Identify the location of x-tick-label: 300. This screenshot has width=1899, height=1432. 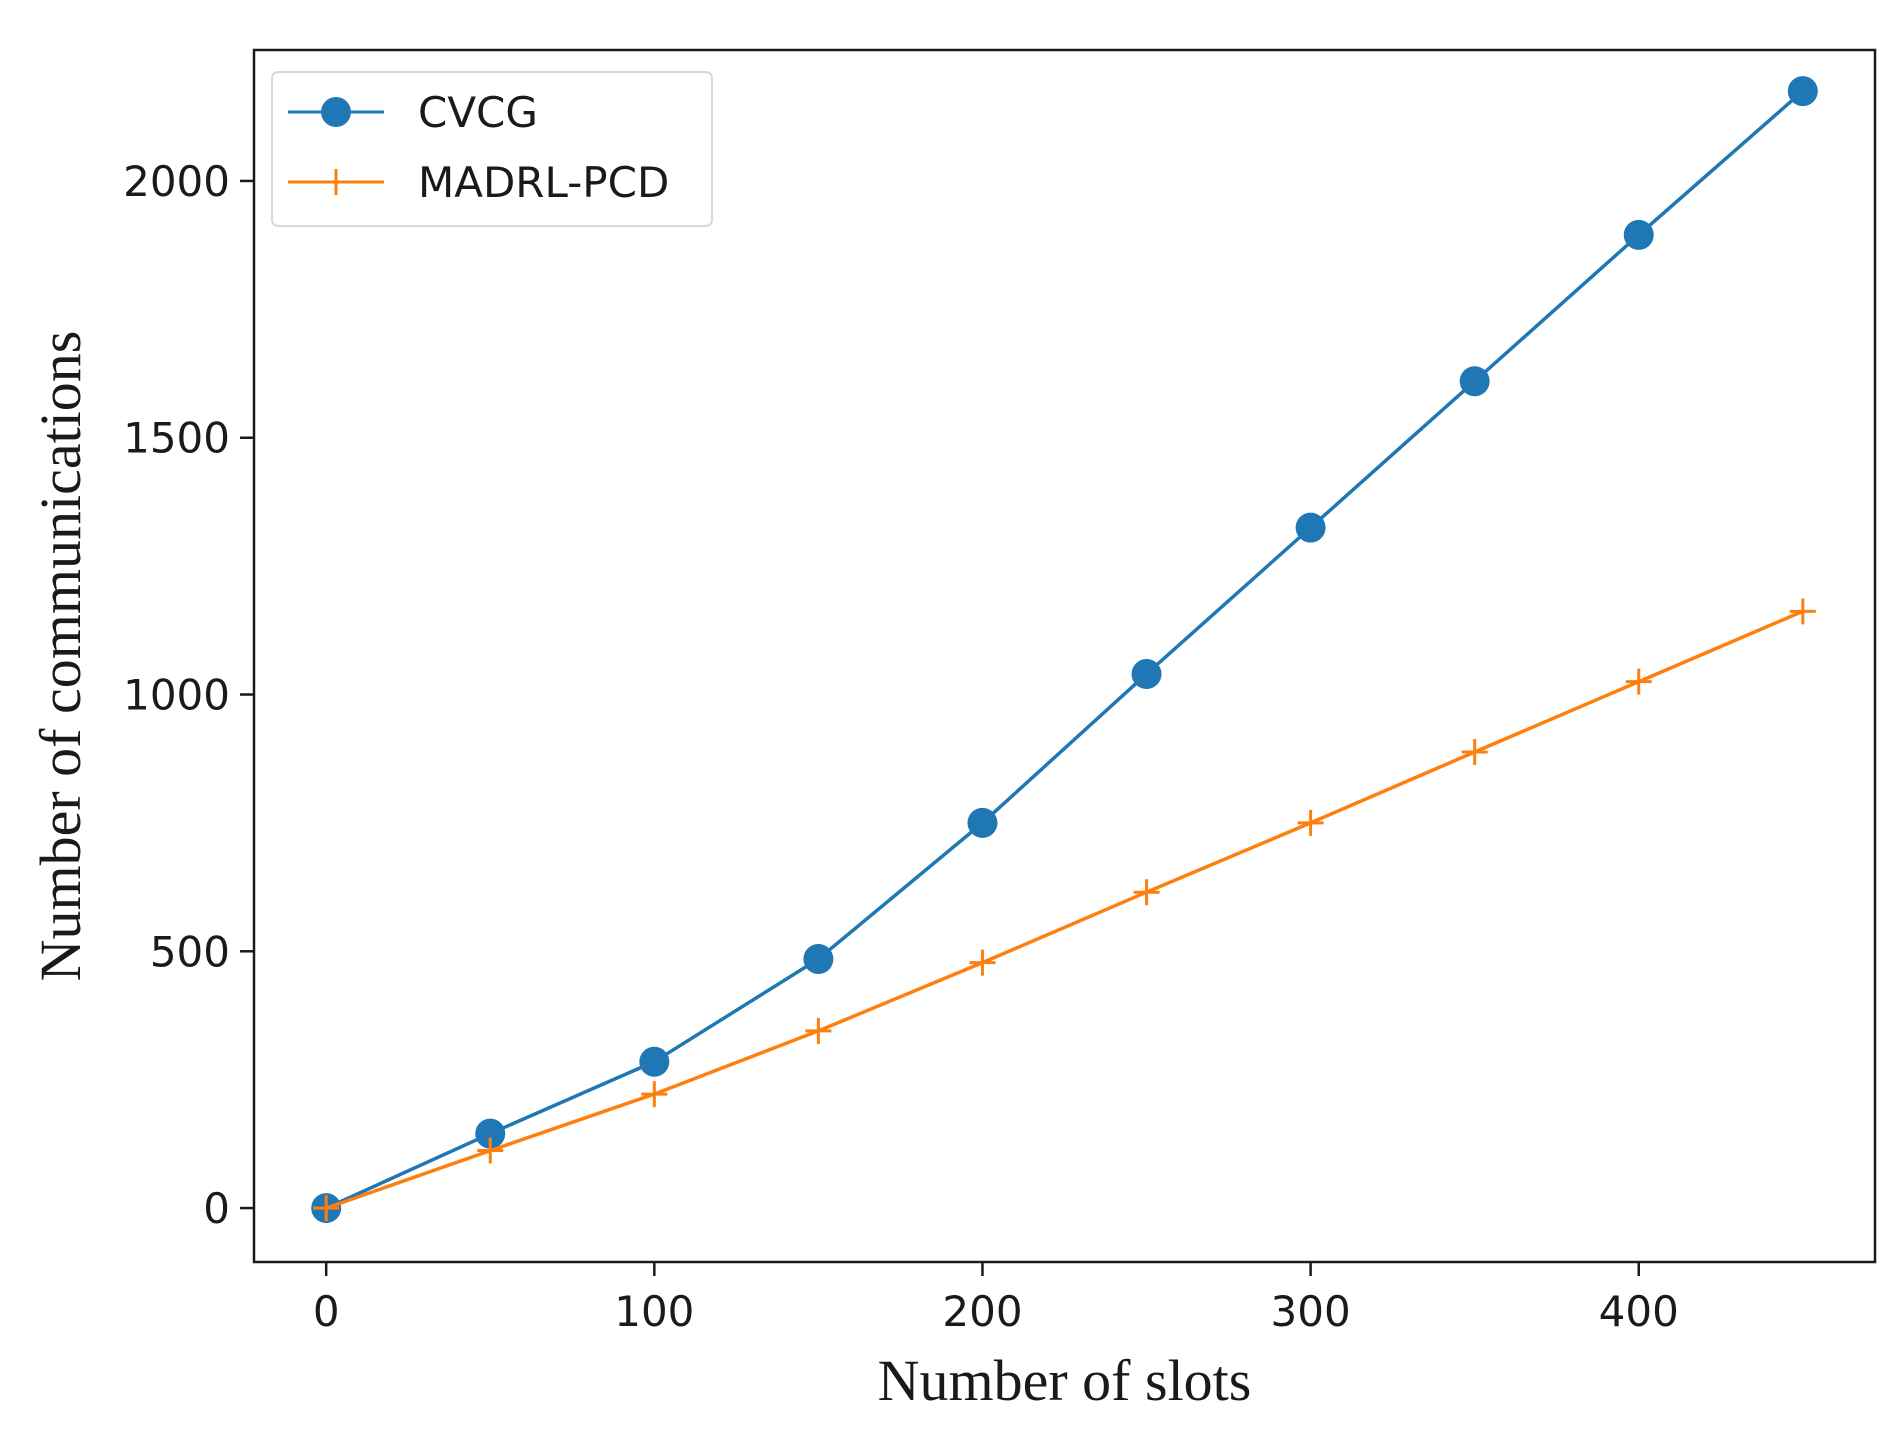
(1311, 1311).